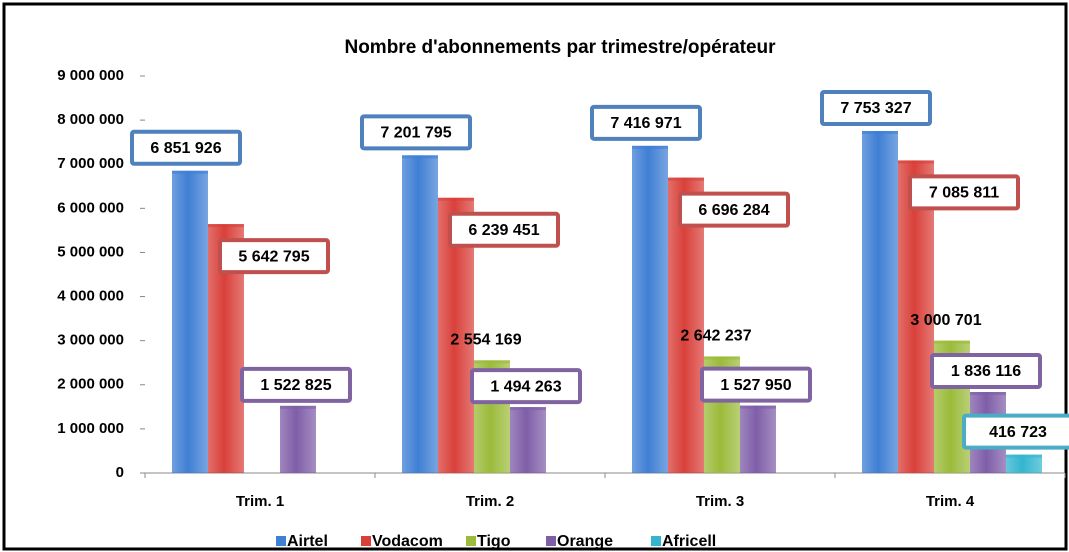 The image size is (1069, 552). I want to click on data-label: 6 239 451, so click(503, 230).